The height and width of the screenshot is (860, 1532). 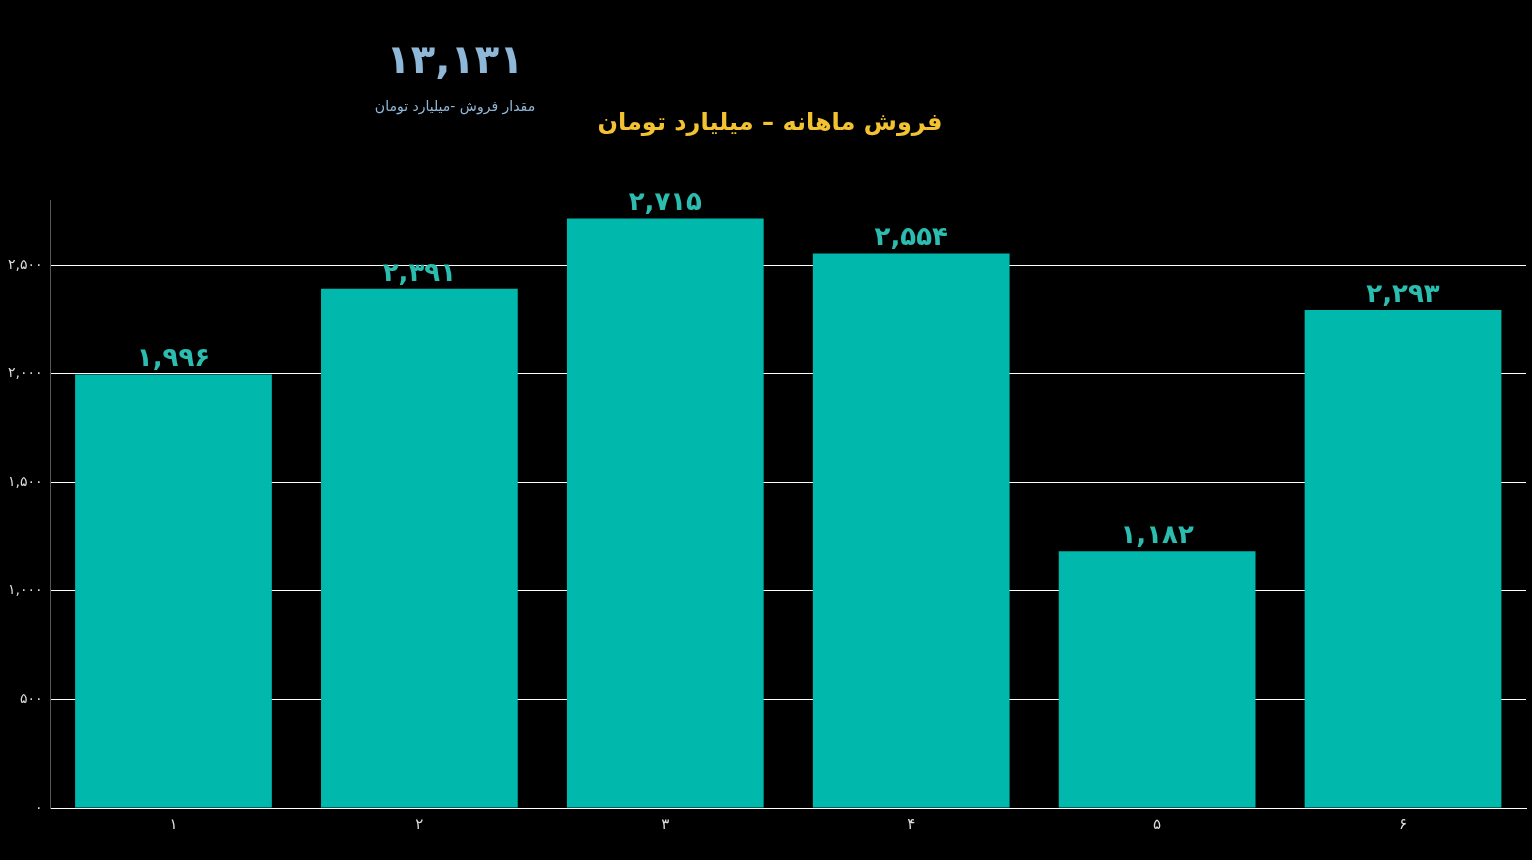 What do you see at coordinates (1157, 823) in the screenshot?
I see `x-tick-label: ۵` at bounding box center [1157, 823].